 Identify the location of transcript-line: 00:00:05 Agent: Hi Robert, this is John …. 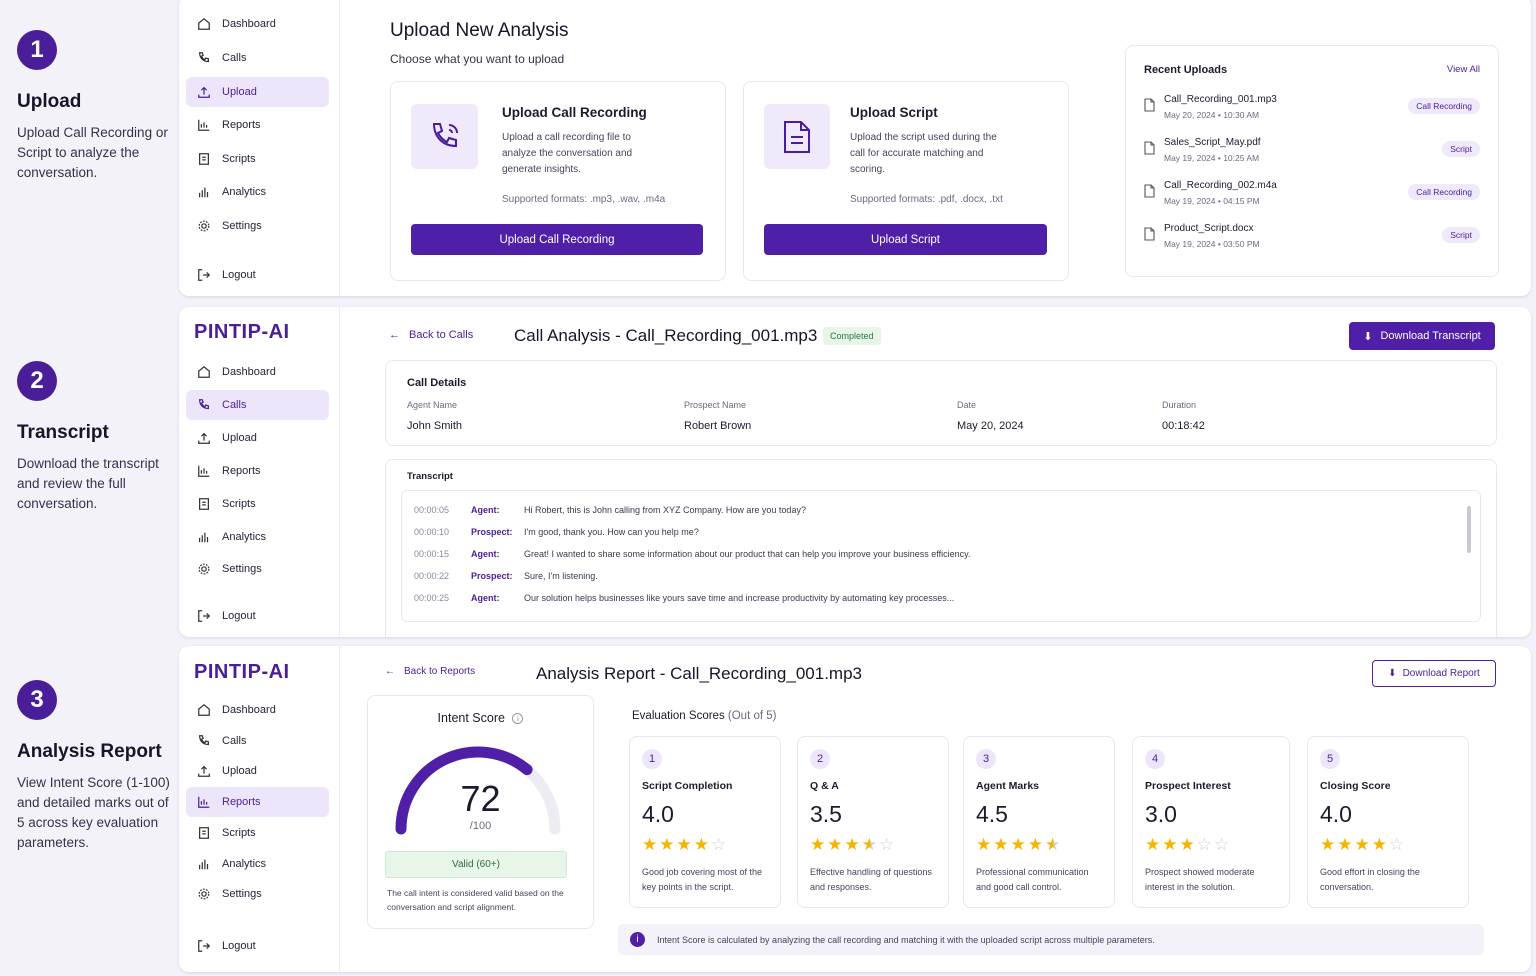
(610, 510).